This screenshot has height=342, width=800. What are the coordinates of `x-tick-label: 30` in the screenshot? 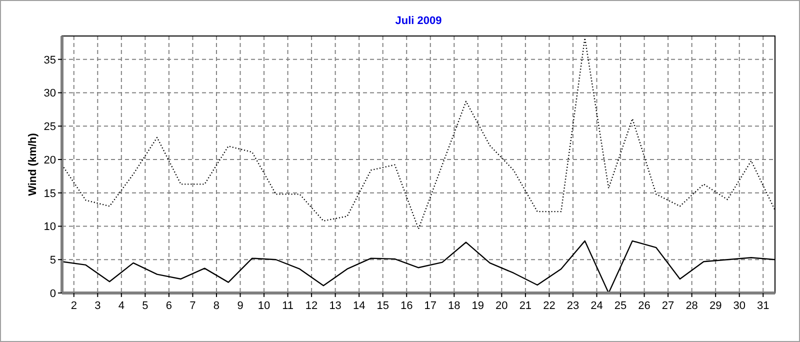 It's located at (739, 306).